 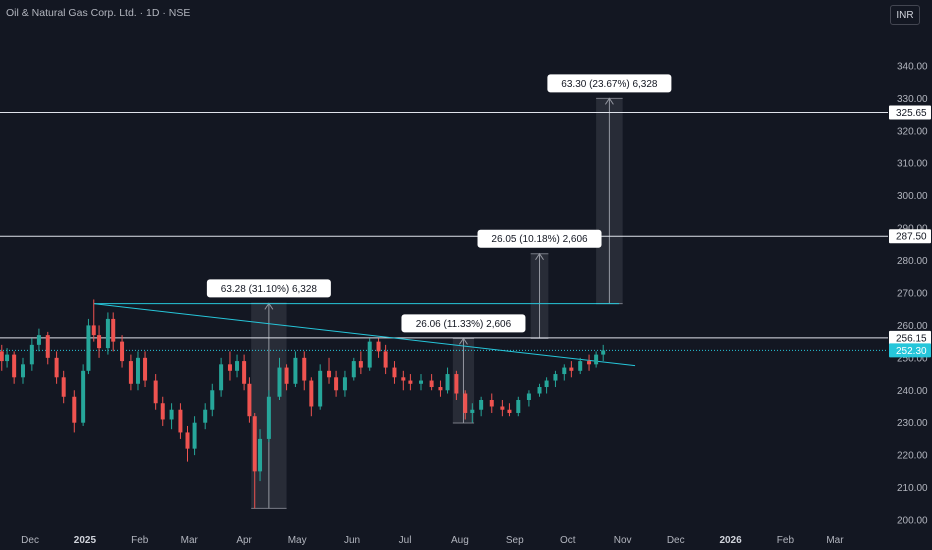 I want to click on last-price-label: 252.30, so click(x=911, y=351).